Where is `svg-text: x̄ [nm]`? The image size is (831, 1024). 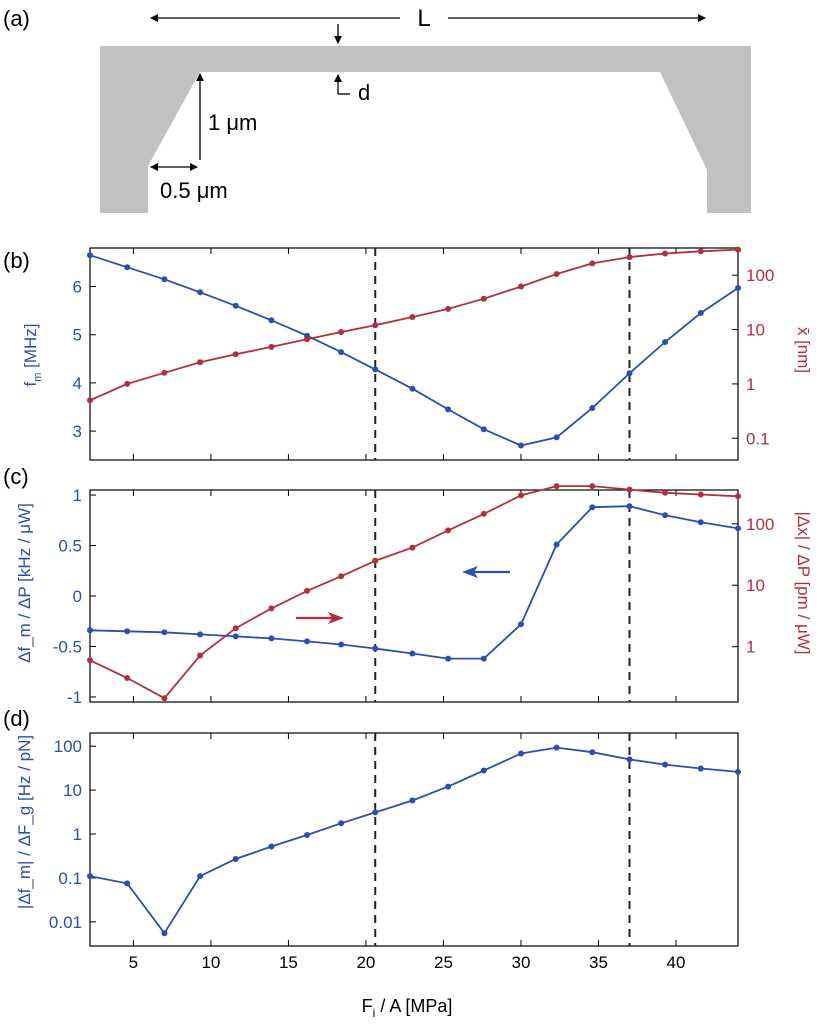 svg-text: x̄ [nm] is located at coordinates (803, 350).